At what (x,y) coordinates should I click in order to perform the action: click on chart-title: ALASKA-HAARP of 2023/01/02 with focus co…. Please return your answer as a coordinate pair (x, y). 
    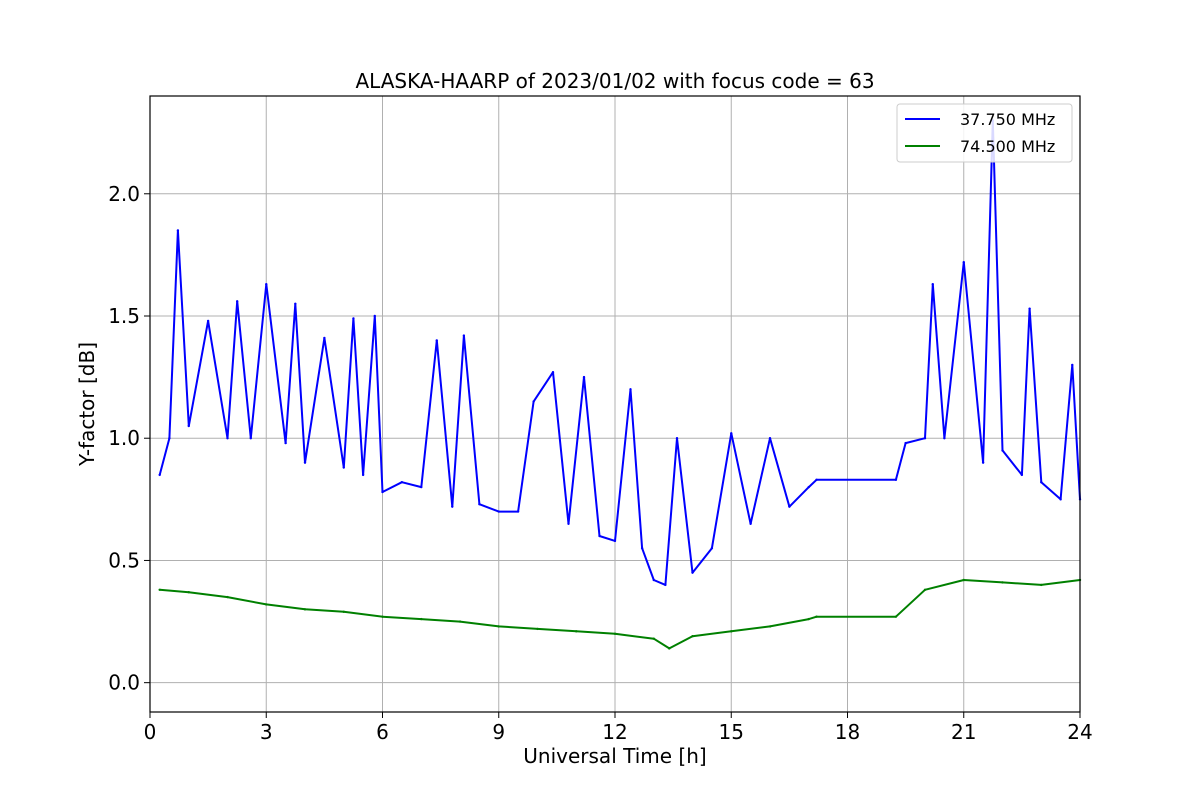
    Looking at the image, I should click on (614, 81).